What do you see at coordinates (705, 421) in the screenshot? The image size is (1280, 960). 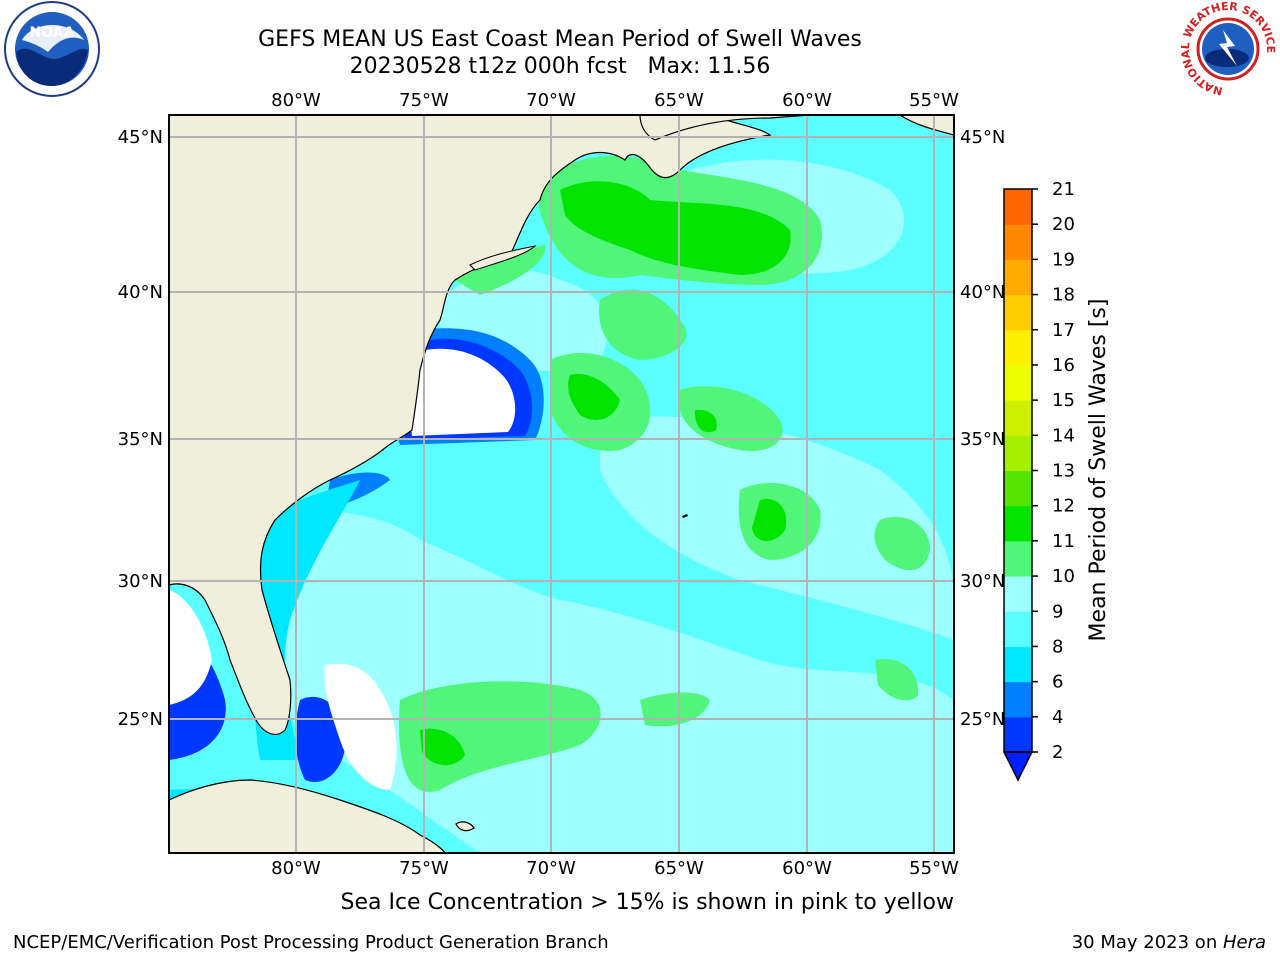 I see `field-11s-mid` at bounding box center [705, 421].